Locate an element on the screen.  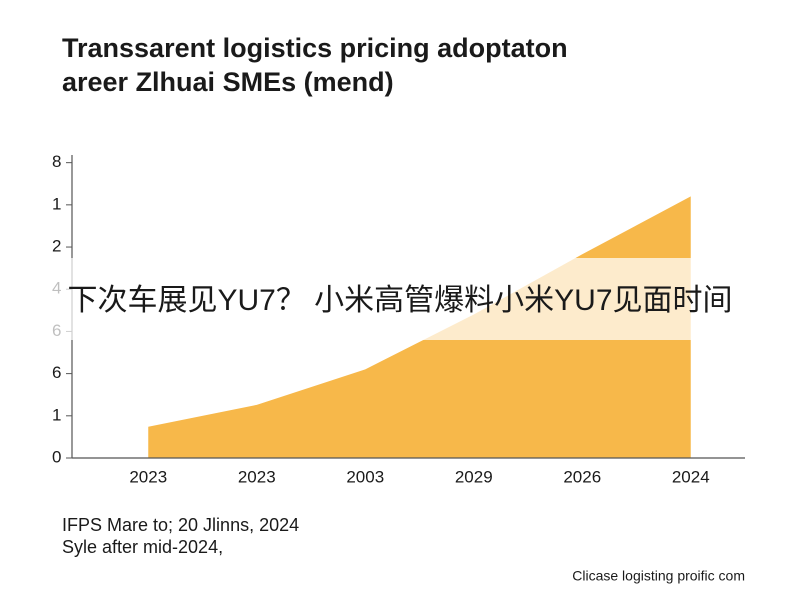
chart-title: areer Zlhuai SMEs (mend) is located at coordinates (228, 82).